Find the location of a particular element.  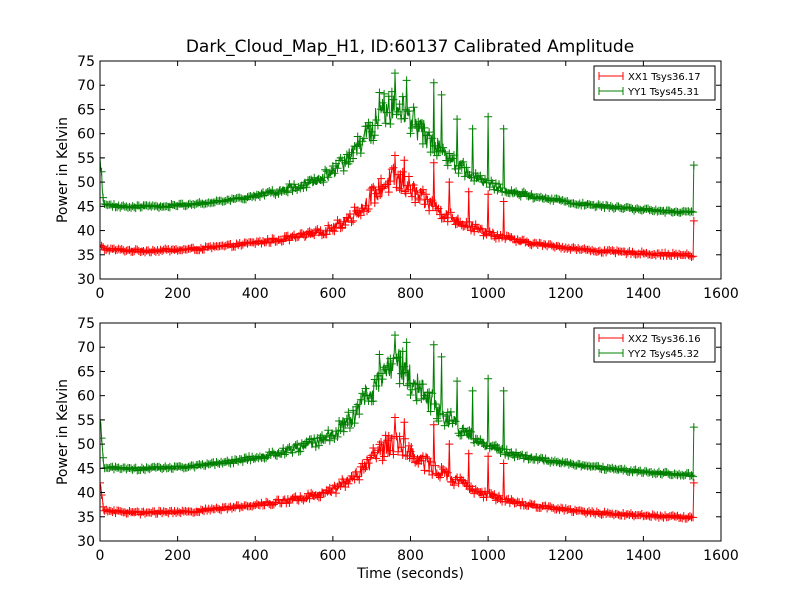

legend: XX2 Tsys36.16 YY2 Tsys45.32 is located at coordinates (654, 345).